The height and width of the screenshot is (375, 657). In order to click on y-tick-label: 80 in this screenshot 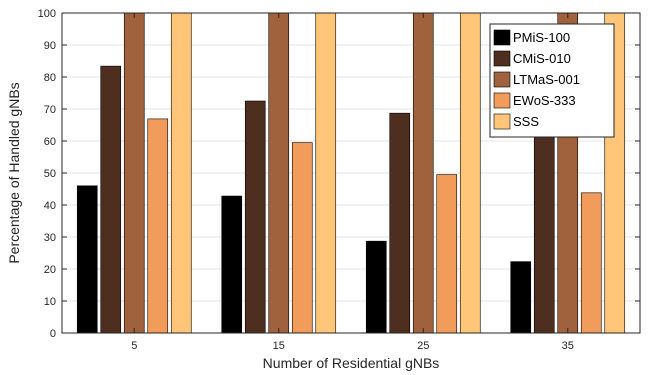, I will do `click(50, 78)`.